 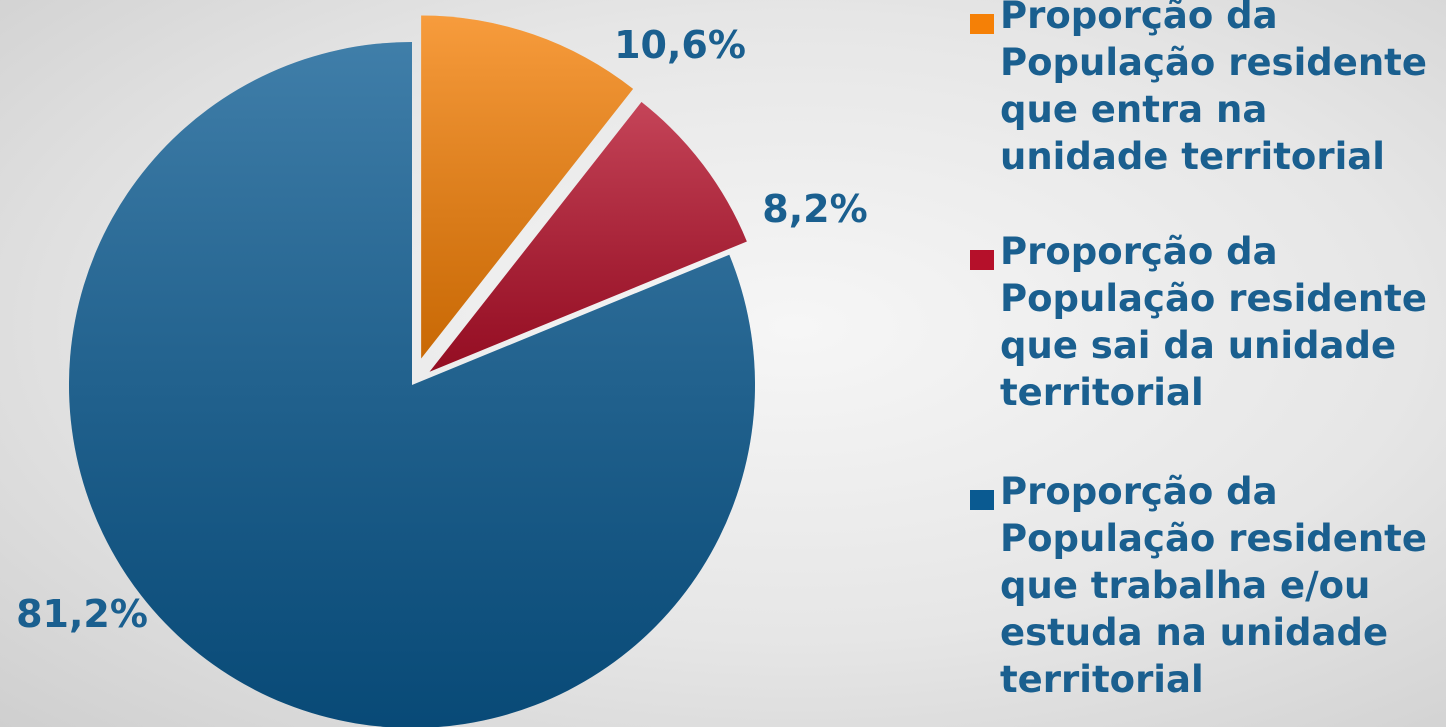 I want to click on data-label: 8,2%, so click(x=814, y=209).